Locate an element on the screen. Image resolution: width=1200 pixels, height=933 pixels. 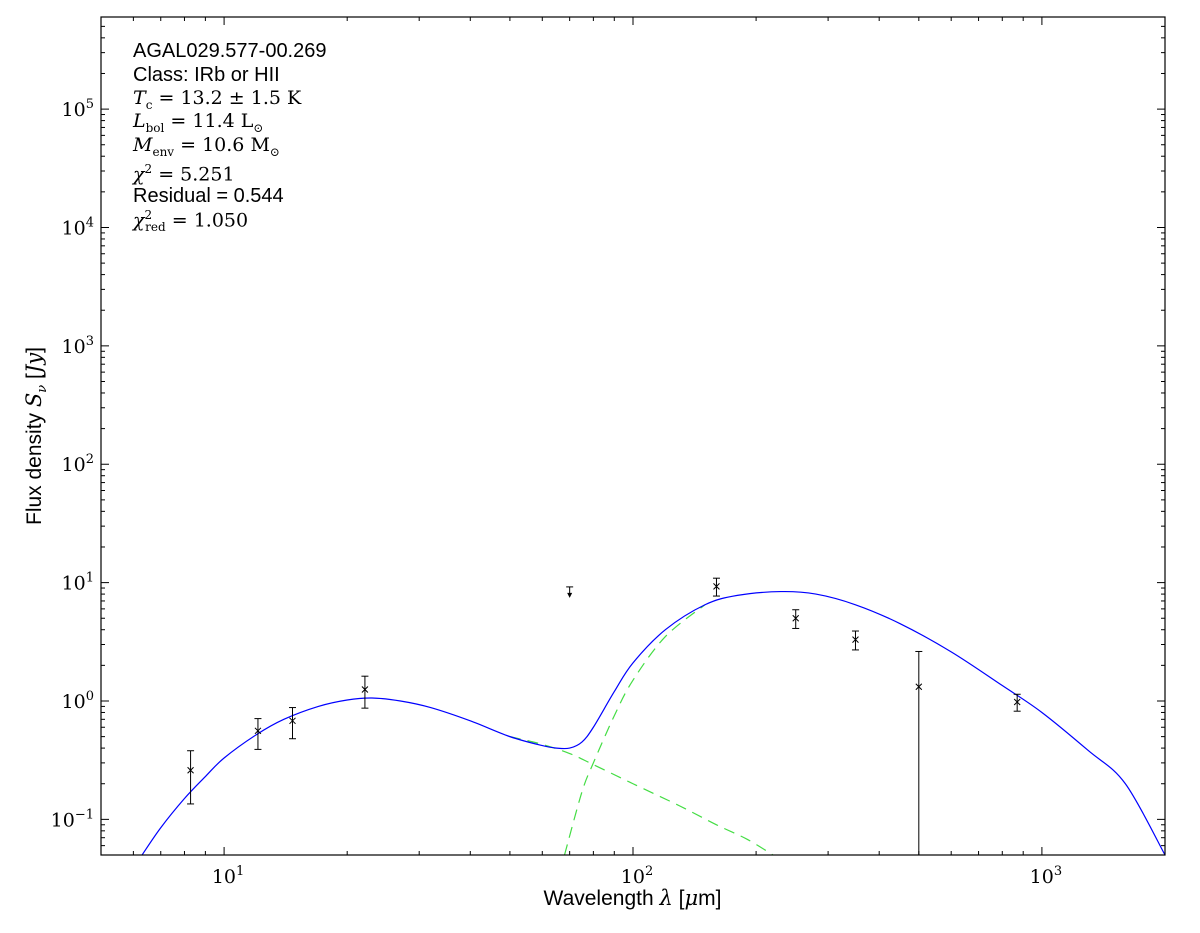
y-tick-label: 10³ is located at coordinates (78, 346).